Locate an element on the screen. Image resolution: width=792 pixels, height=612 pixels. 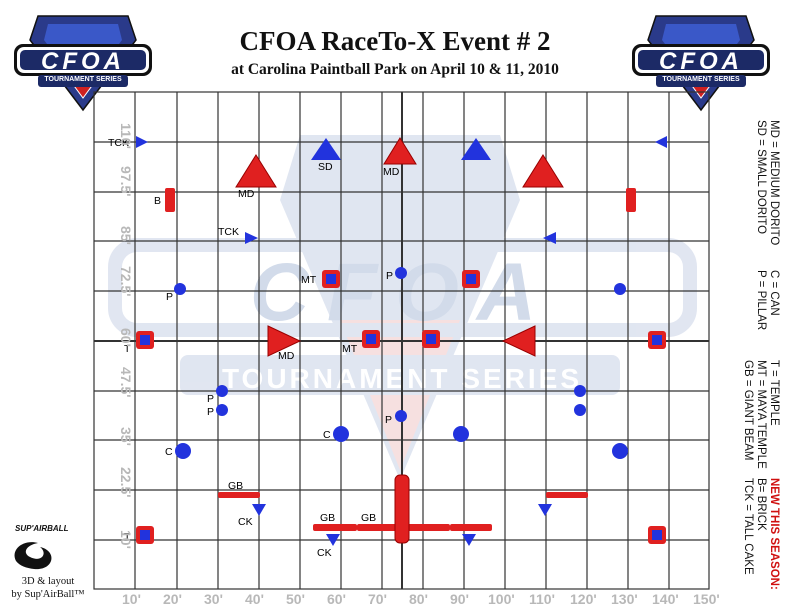
x-label: 120' is located at coordinates (583, 599).